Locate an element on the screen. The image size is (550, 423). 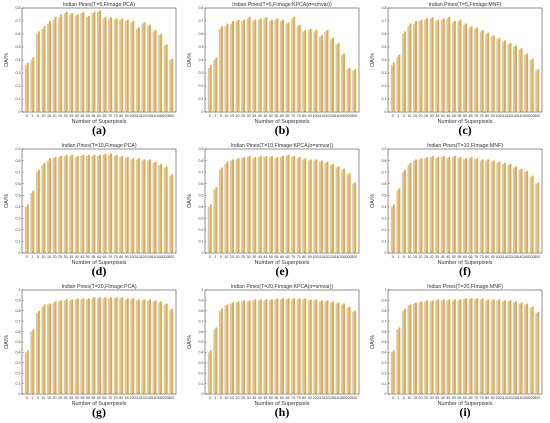
y-tick-label: 0.9 is located at coordinates (18, 301).